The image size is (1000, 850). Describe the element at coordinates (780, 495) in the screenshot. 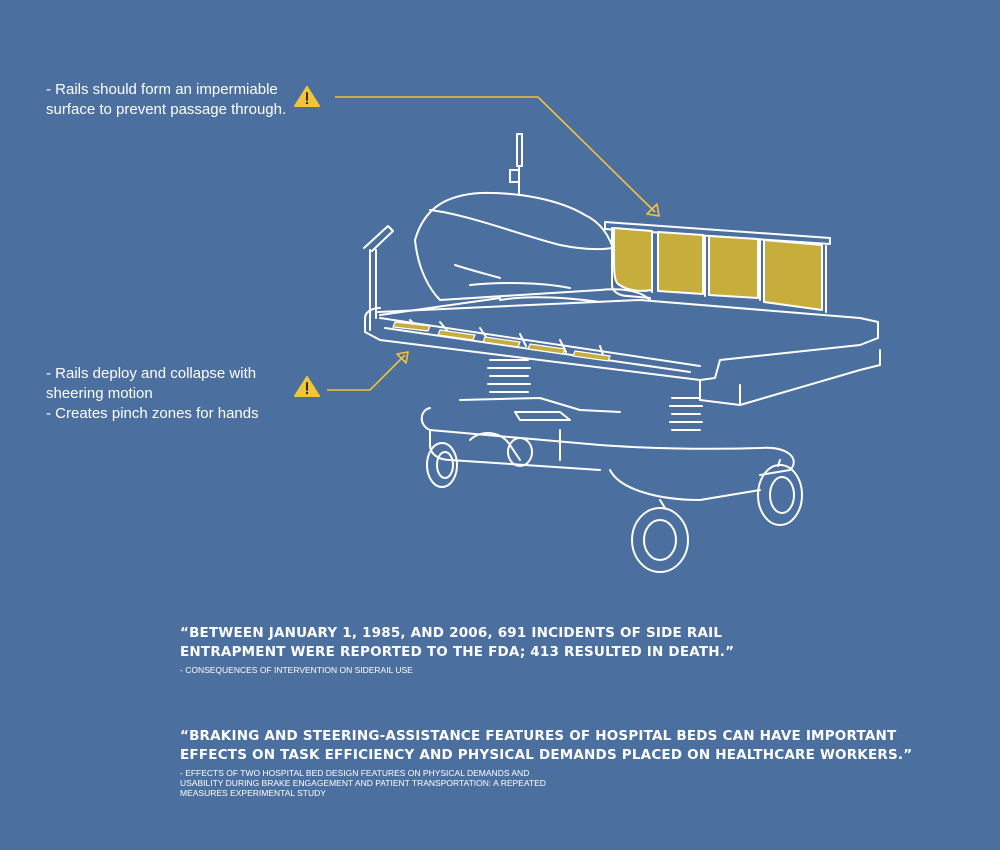

I see `caster-wheel-front-right` at that location.